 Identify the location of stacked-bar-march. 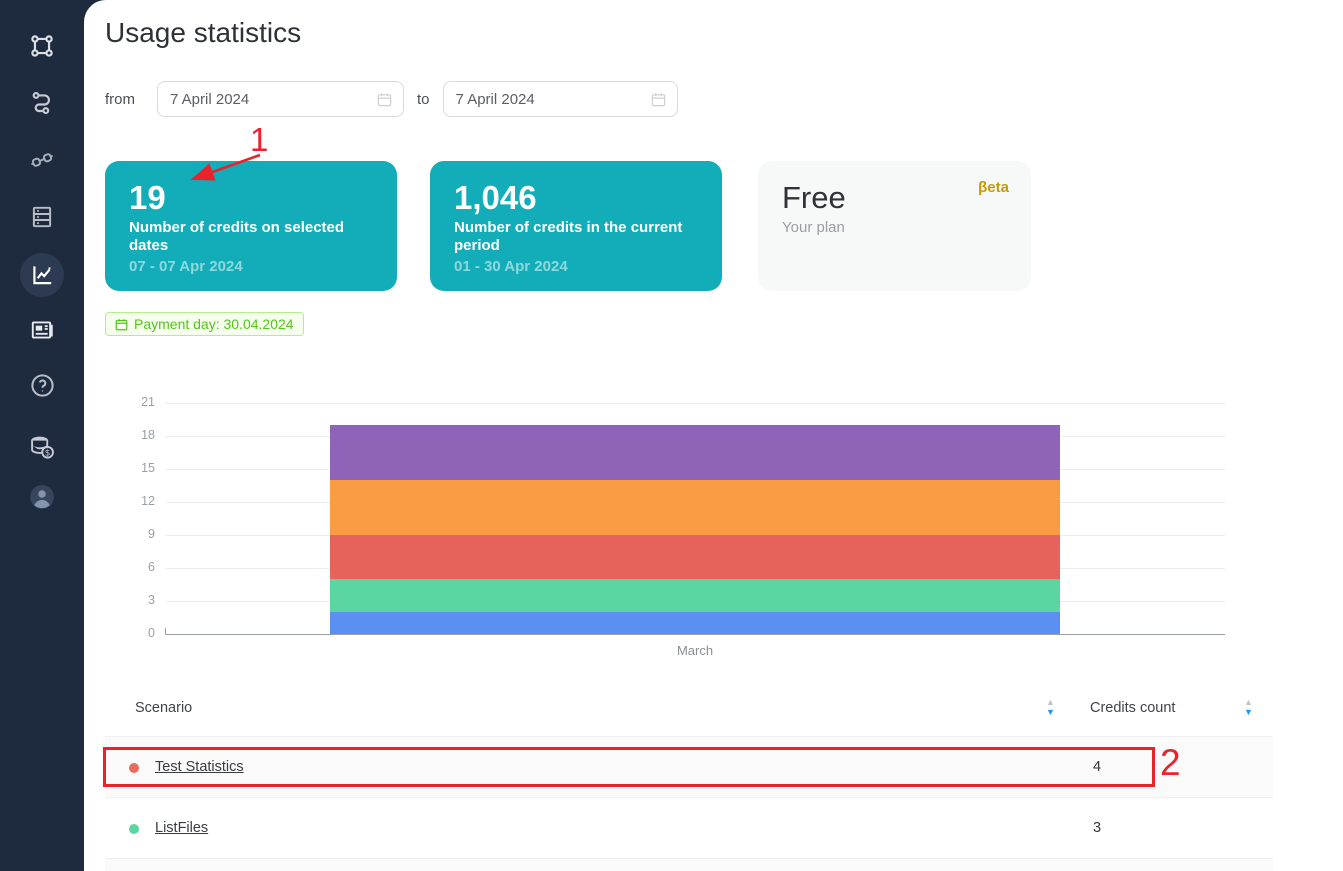
(695, 518).